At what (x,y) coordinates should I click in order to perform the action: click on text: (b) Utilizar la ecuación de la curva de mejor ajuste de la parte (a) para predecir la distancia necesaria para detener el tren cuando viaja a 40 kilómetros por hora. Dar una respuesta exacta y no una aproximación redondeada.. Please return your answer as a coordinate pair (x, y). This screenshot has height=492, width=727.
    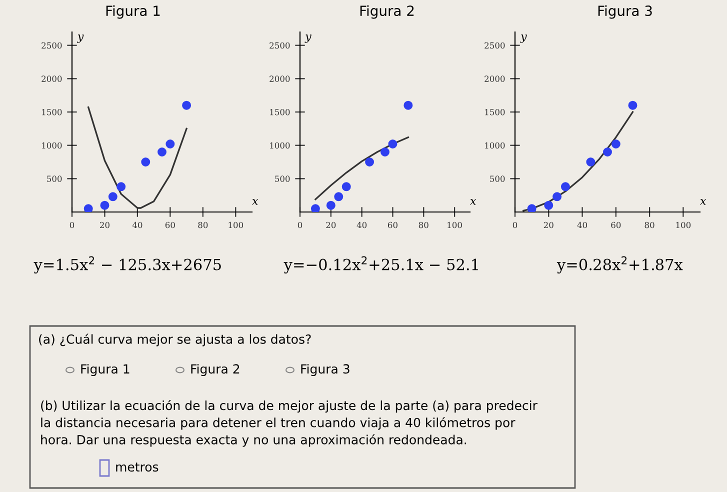
    Looking at the image, I should click on (289, 423).